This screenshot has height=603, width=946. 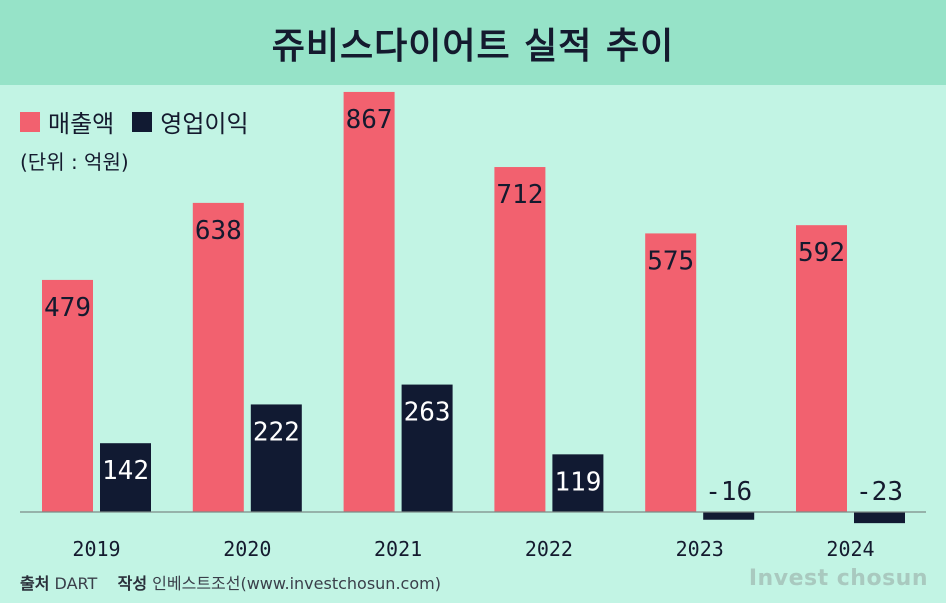 I want to click on title-bar: 쥬비스다이어트 실적 추이, so click(x=473, y=42).